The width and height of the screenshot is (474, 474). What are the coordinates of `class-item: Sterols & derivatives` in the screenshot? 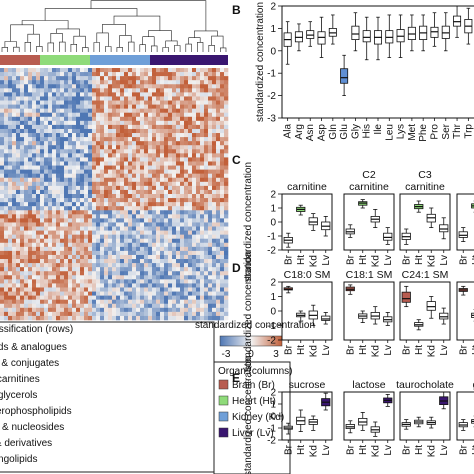 It's located at (26, 443).